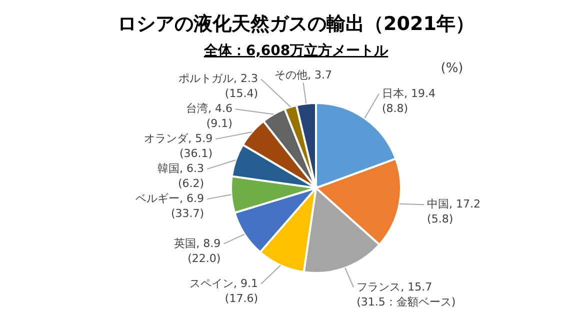  What do you see at coordinates (197, 250) in the screenshot?
I see `slice-label: 英国, 8.9 (22.0)` at bounding box center [197, 250].